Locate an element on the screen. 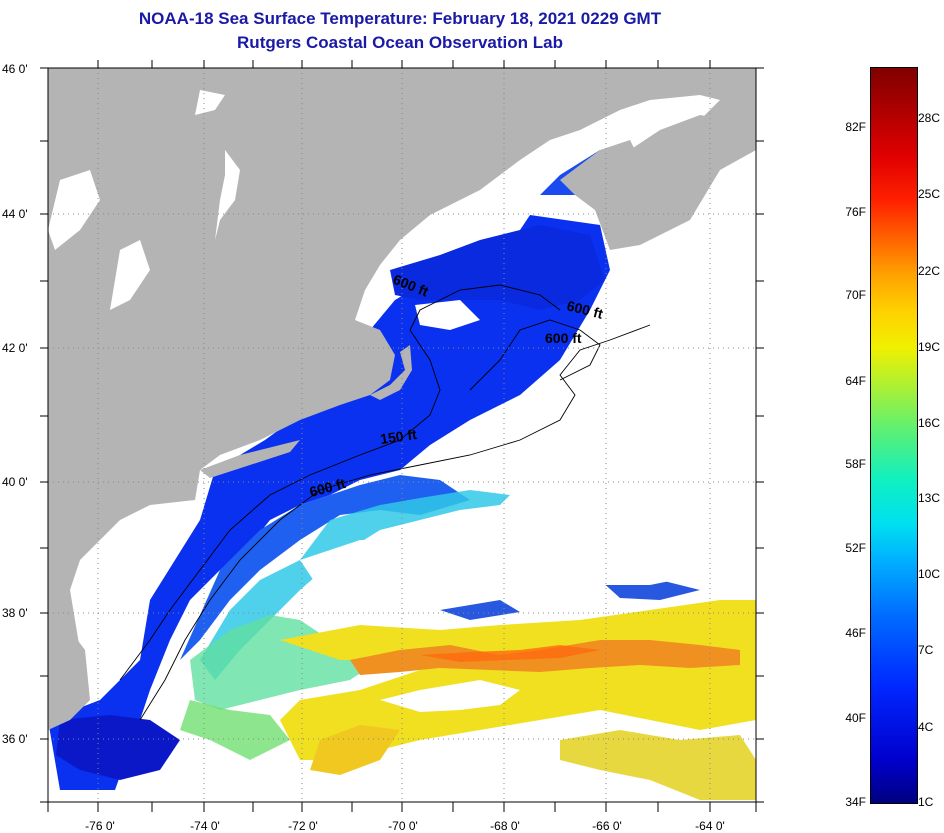  map-subtitle: Rutgers Coastal Ocean Observation Lab is located at coordinates (400, 42).